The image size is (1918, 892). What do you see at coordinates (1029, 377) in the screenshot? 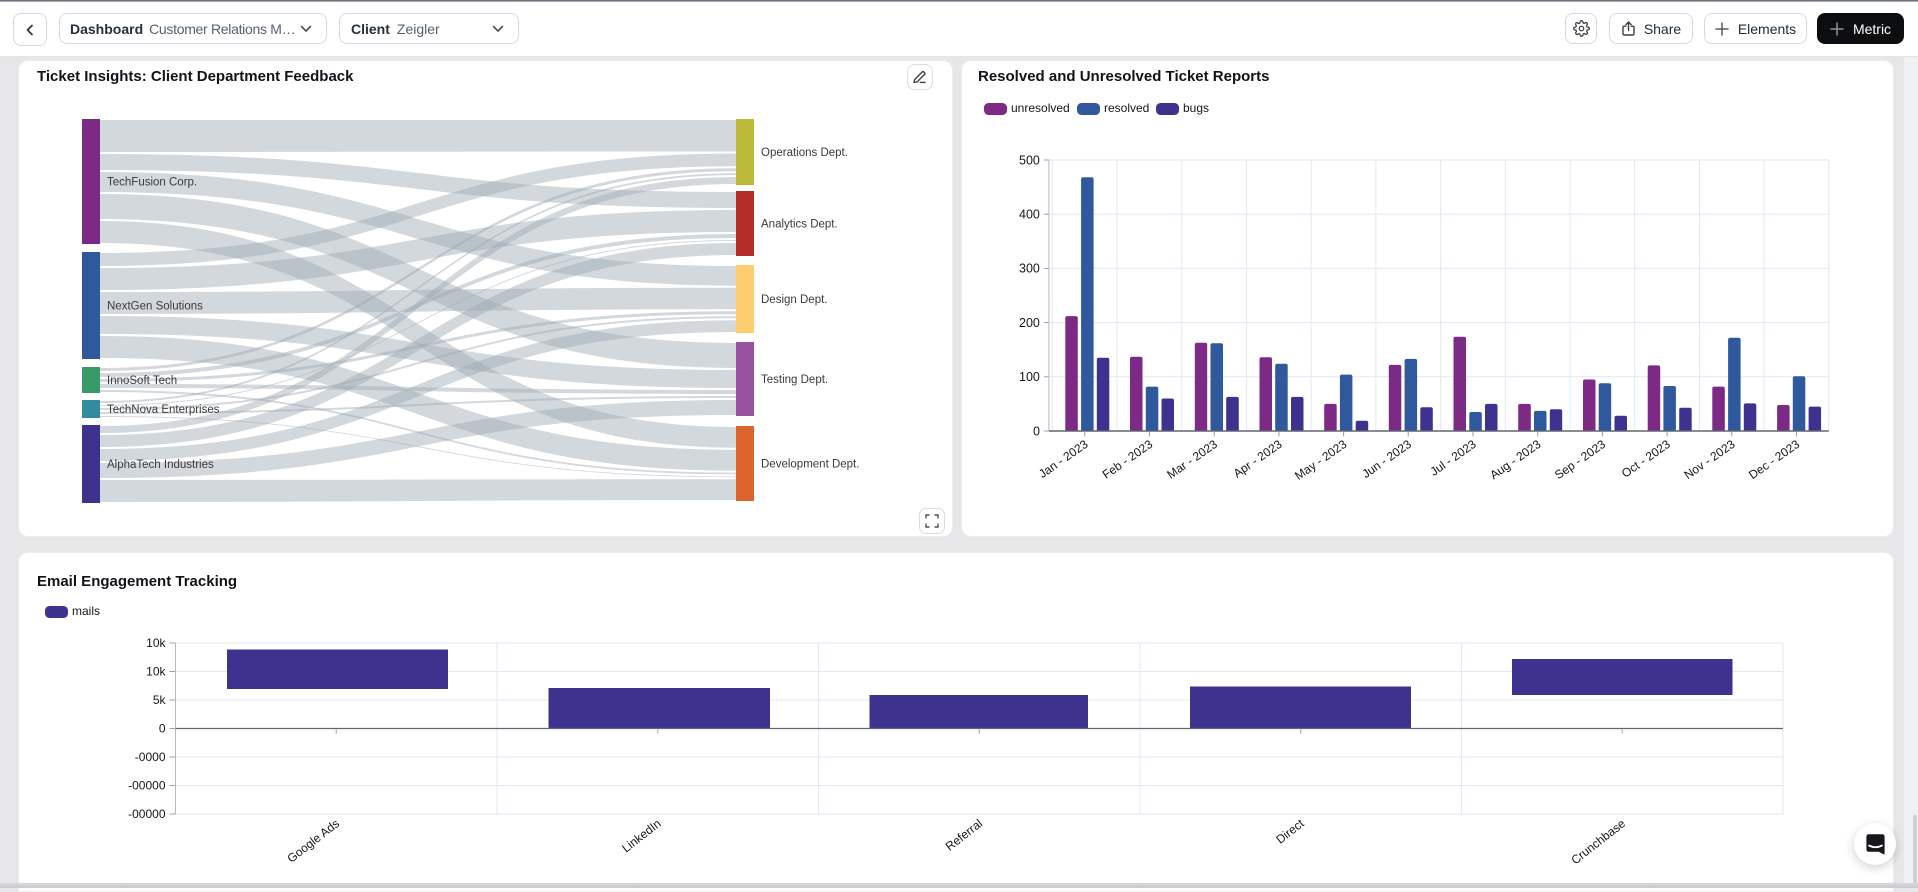
I see `svg-text: 100` at bounding box center [1029, 377].